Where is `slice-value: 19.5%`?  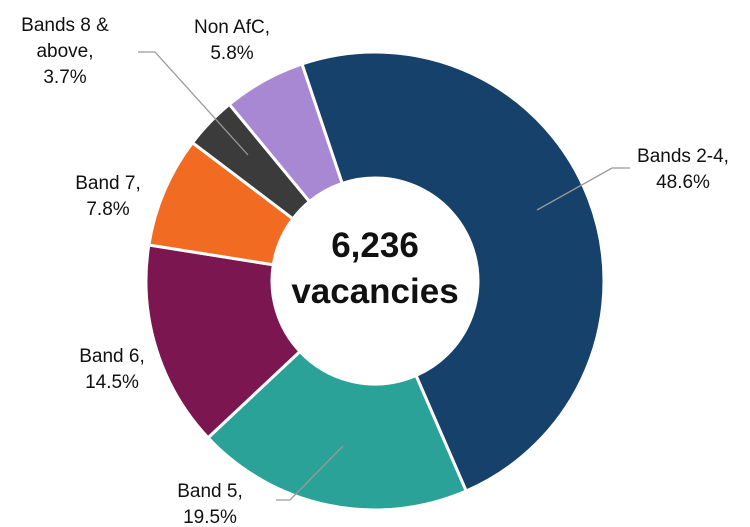 slice-value: 19.5% is located at coordinates (210, 517).